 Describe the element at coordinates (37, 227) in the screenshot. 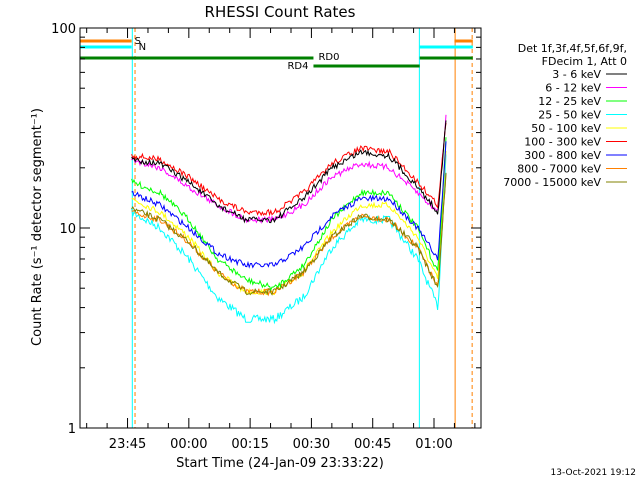

I see `y-axis-label: Count Rate (s⁻¹ detector segment⁻¹)` at that location.